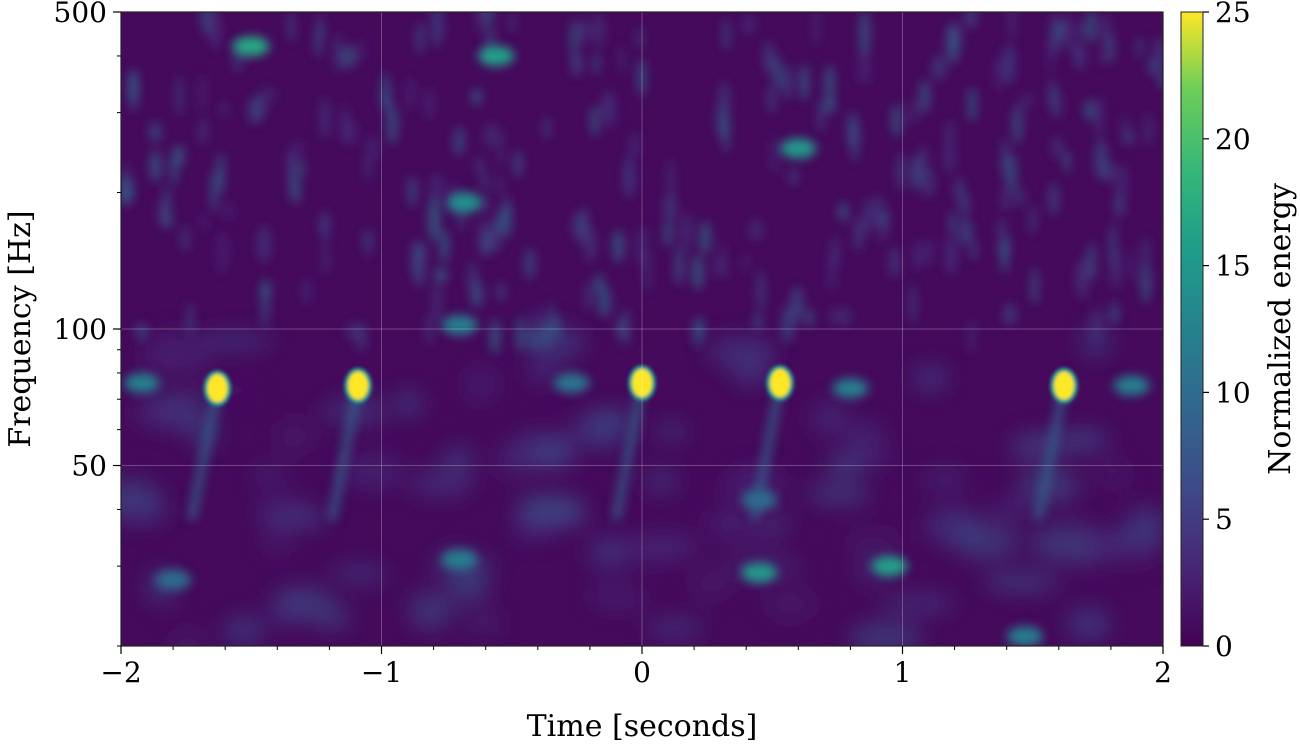  Describe the element at coordinates (1224, 646) in the screenshot. I see `colorbar-tick-label: 0` at that location.